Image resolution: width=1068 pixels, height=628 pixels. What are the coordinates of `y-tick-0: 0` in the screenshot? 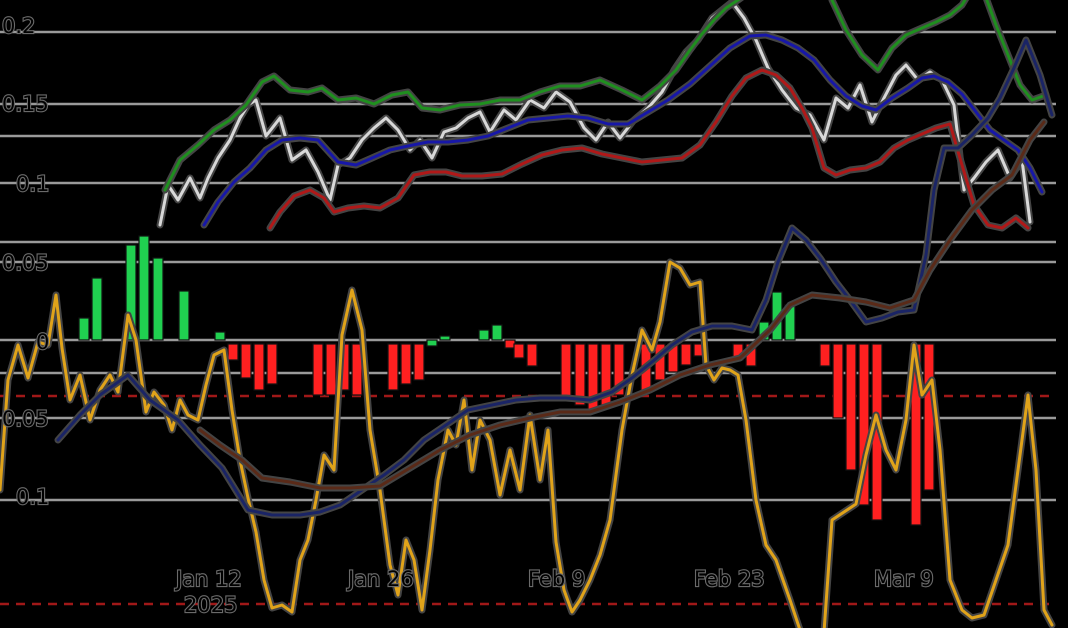 It's located at (42, 342).